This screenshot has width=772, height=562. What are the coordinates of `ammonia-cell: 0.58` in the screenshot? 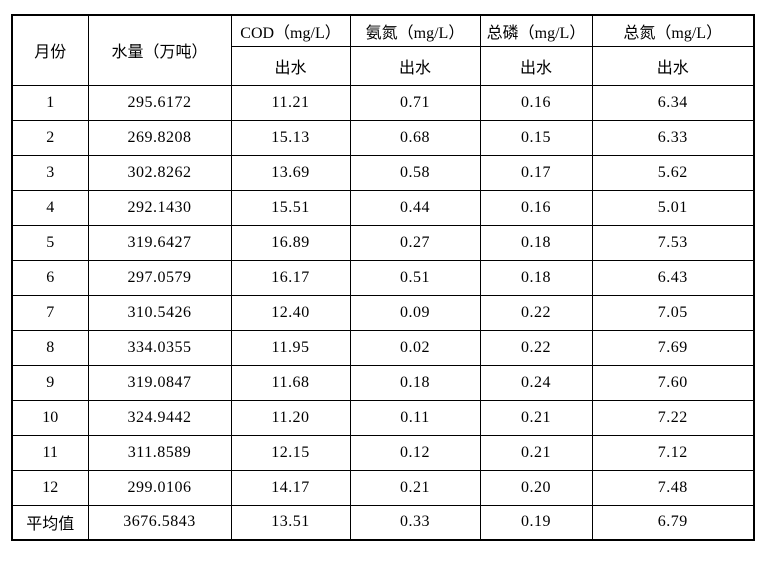 It's located at (415, 172).